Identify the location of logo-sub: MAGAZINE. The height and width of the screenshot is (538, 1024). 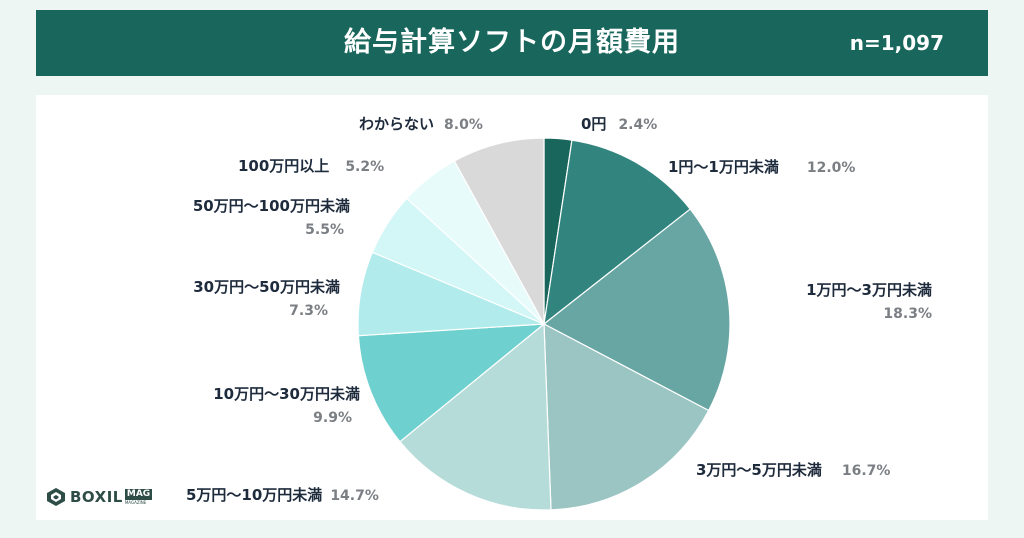
(135, 502).